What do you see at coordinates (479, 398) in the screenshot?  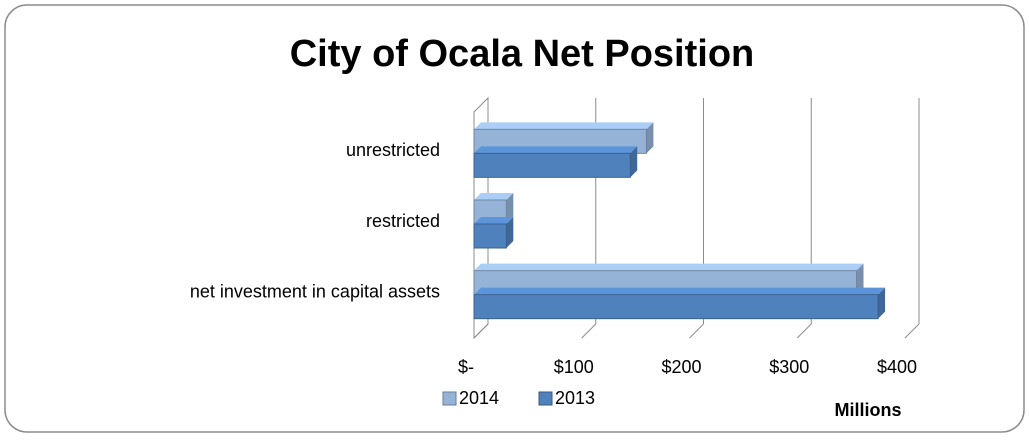 I see `legend-label: 2014` at bounding box center [479, 398].